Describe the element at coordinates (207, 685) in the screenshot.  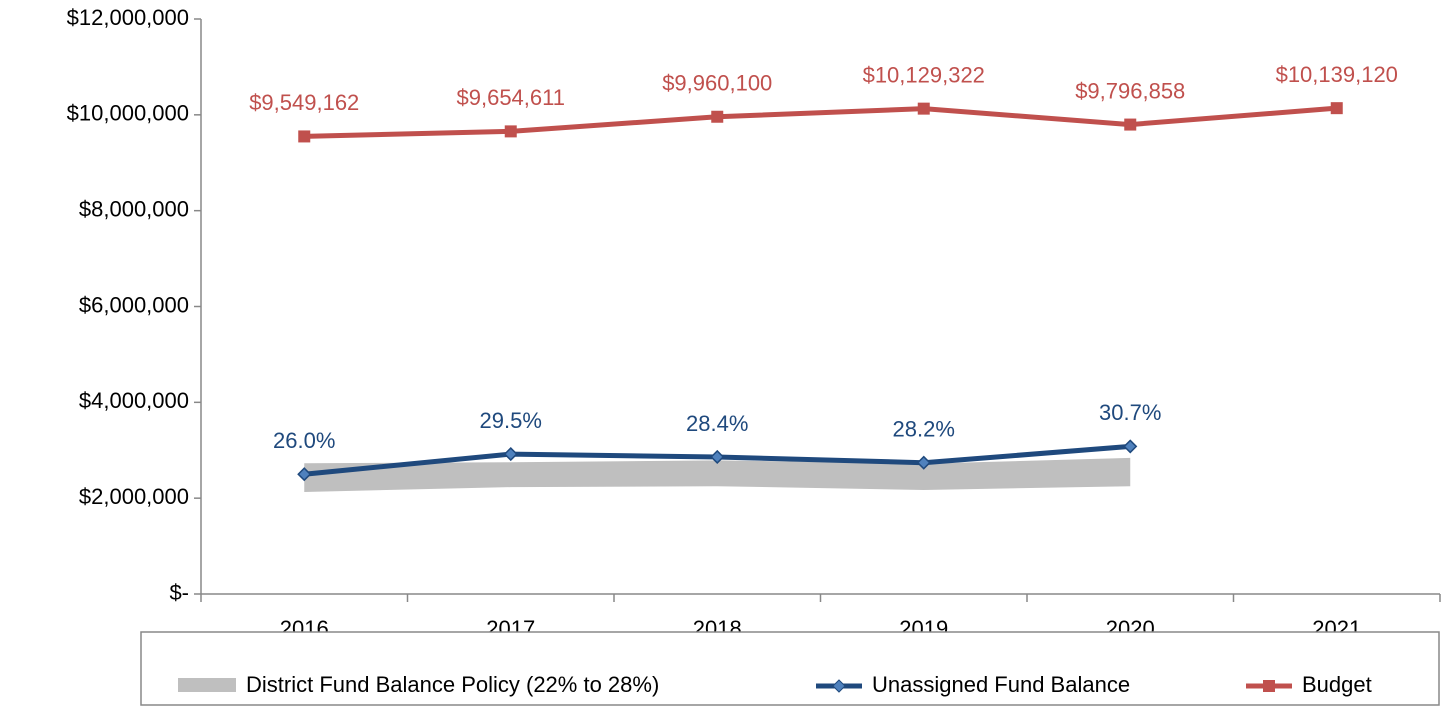
I see `legend-swatch` at that location.